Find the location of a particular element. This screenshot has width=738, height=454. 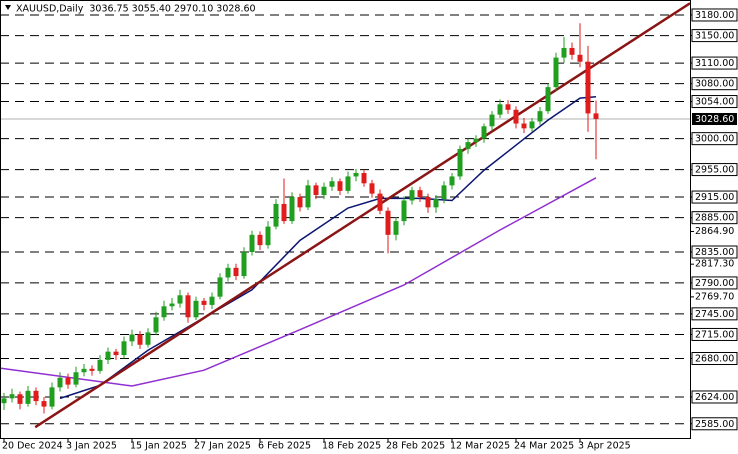

level-label: 2915.00 is located at coordinates (714, 197).